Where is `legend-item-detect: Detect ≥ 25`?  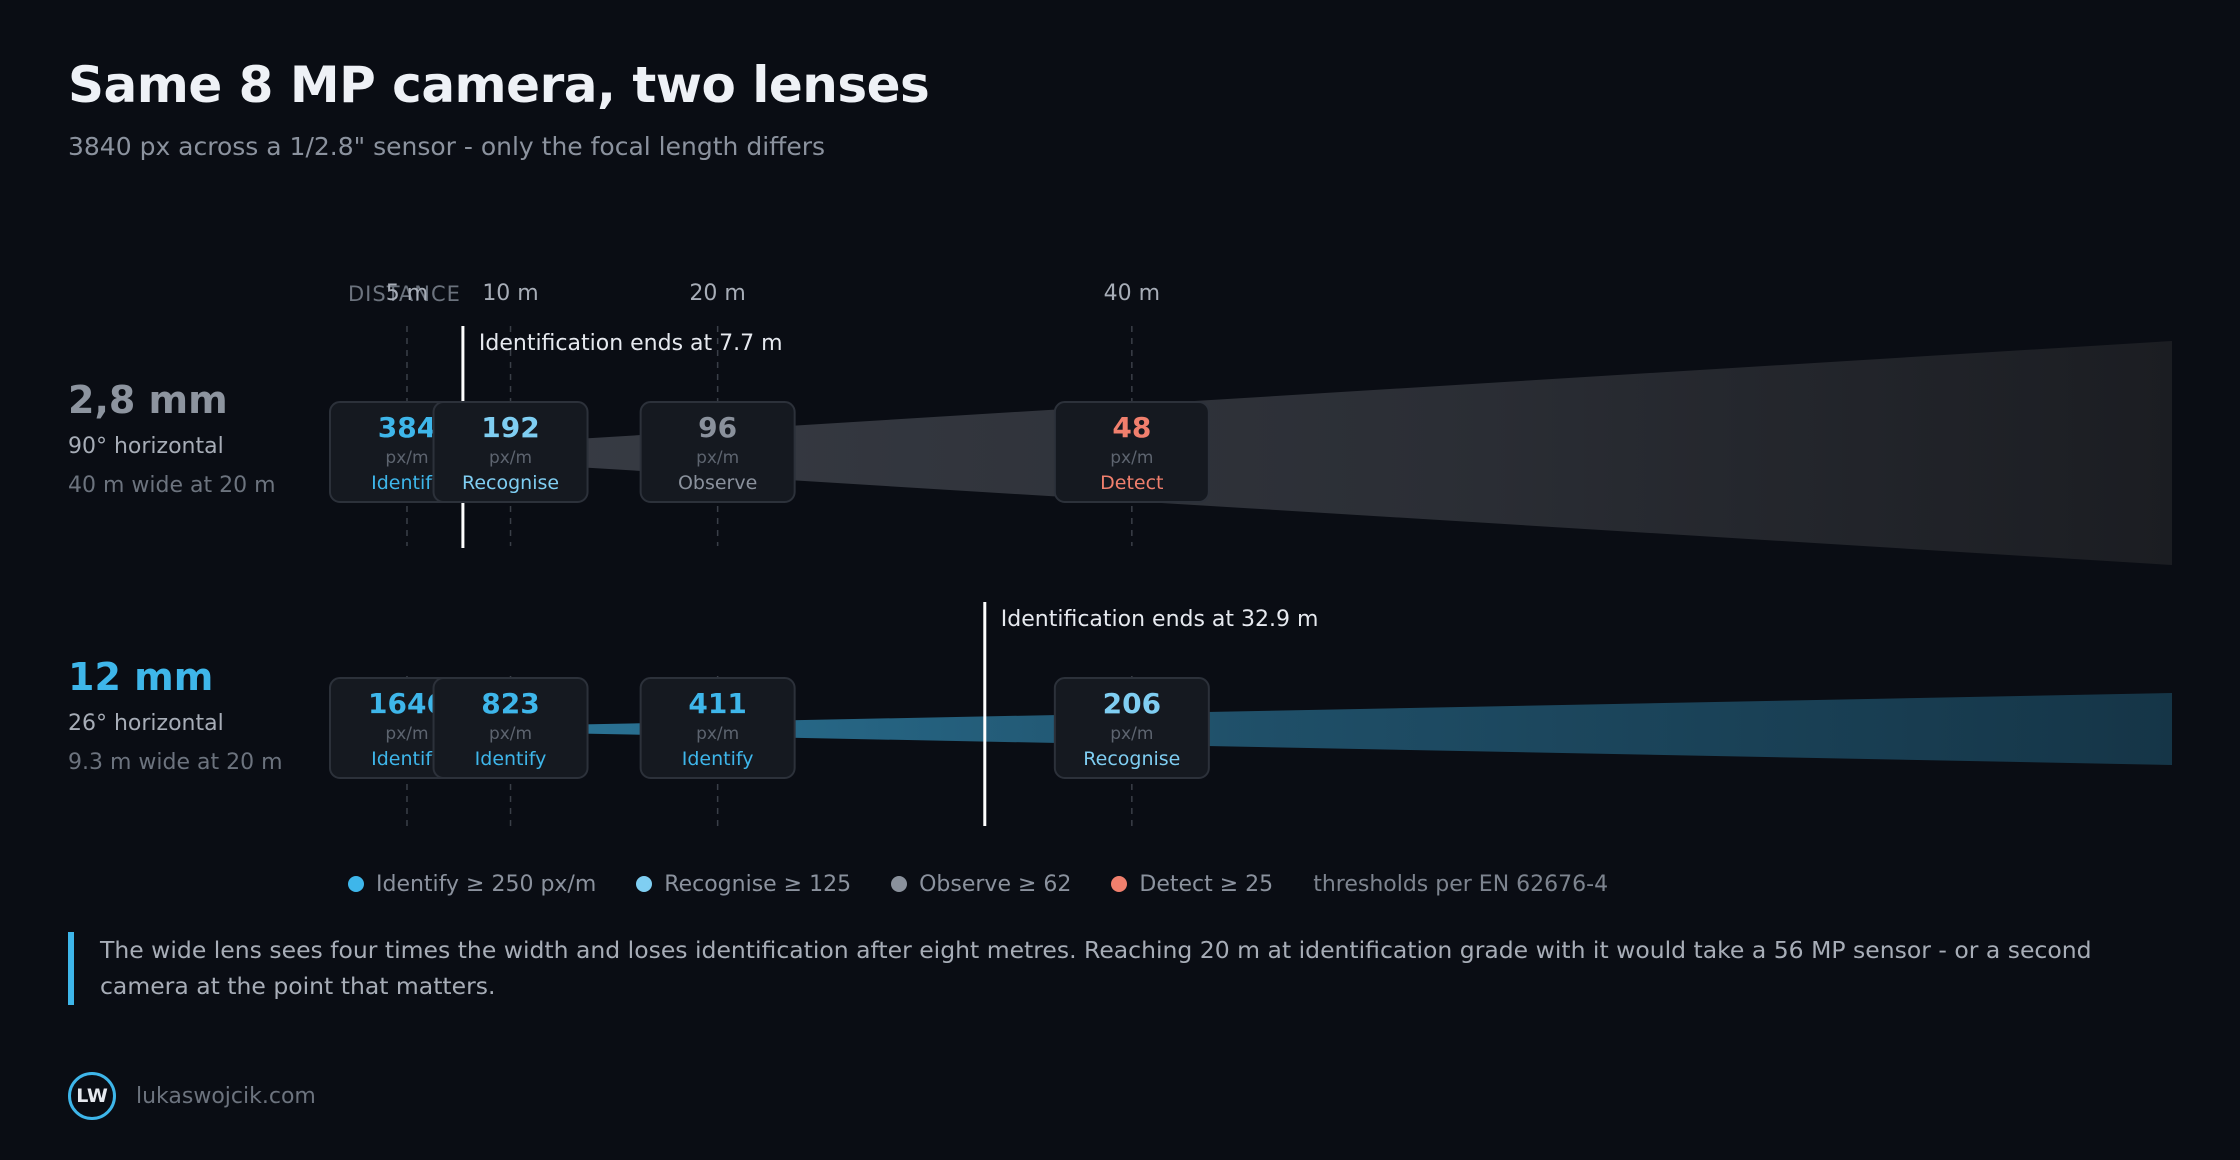 legend-item-detect: Detect ≥ 25 is located at coordinates (1192, 884).